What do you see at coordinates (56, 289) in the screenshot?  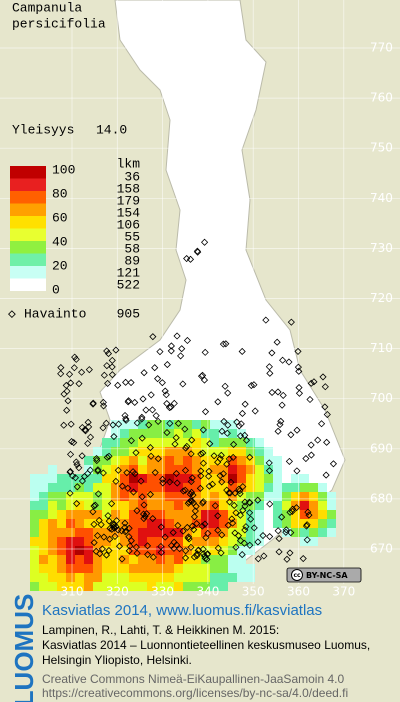 I see `class-label: 0` at bounding box center [56, 289].